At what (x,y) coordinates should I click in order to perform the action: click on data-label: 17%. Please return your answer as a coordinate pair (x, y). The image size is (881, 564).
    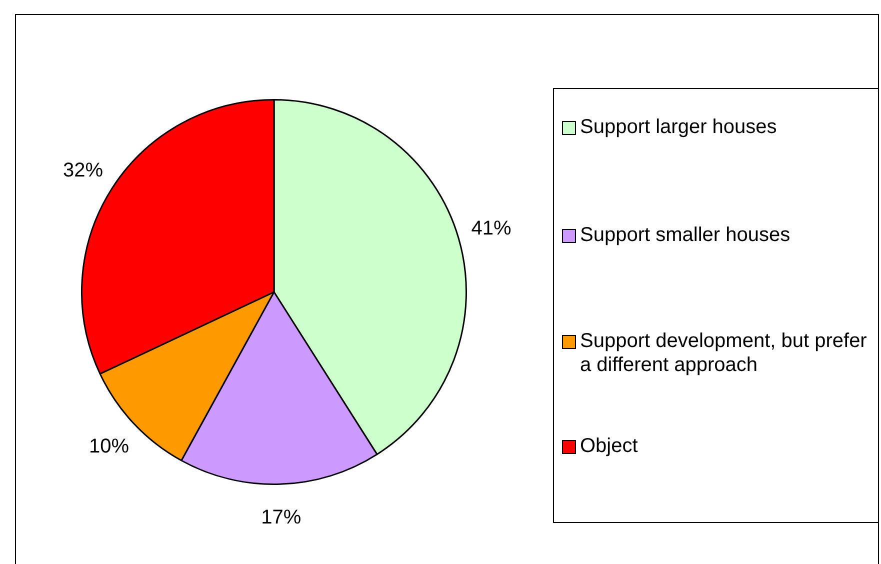
    Looking at the image, I should click on (281, 517).